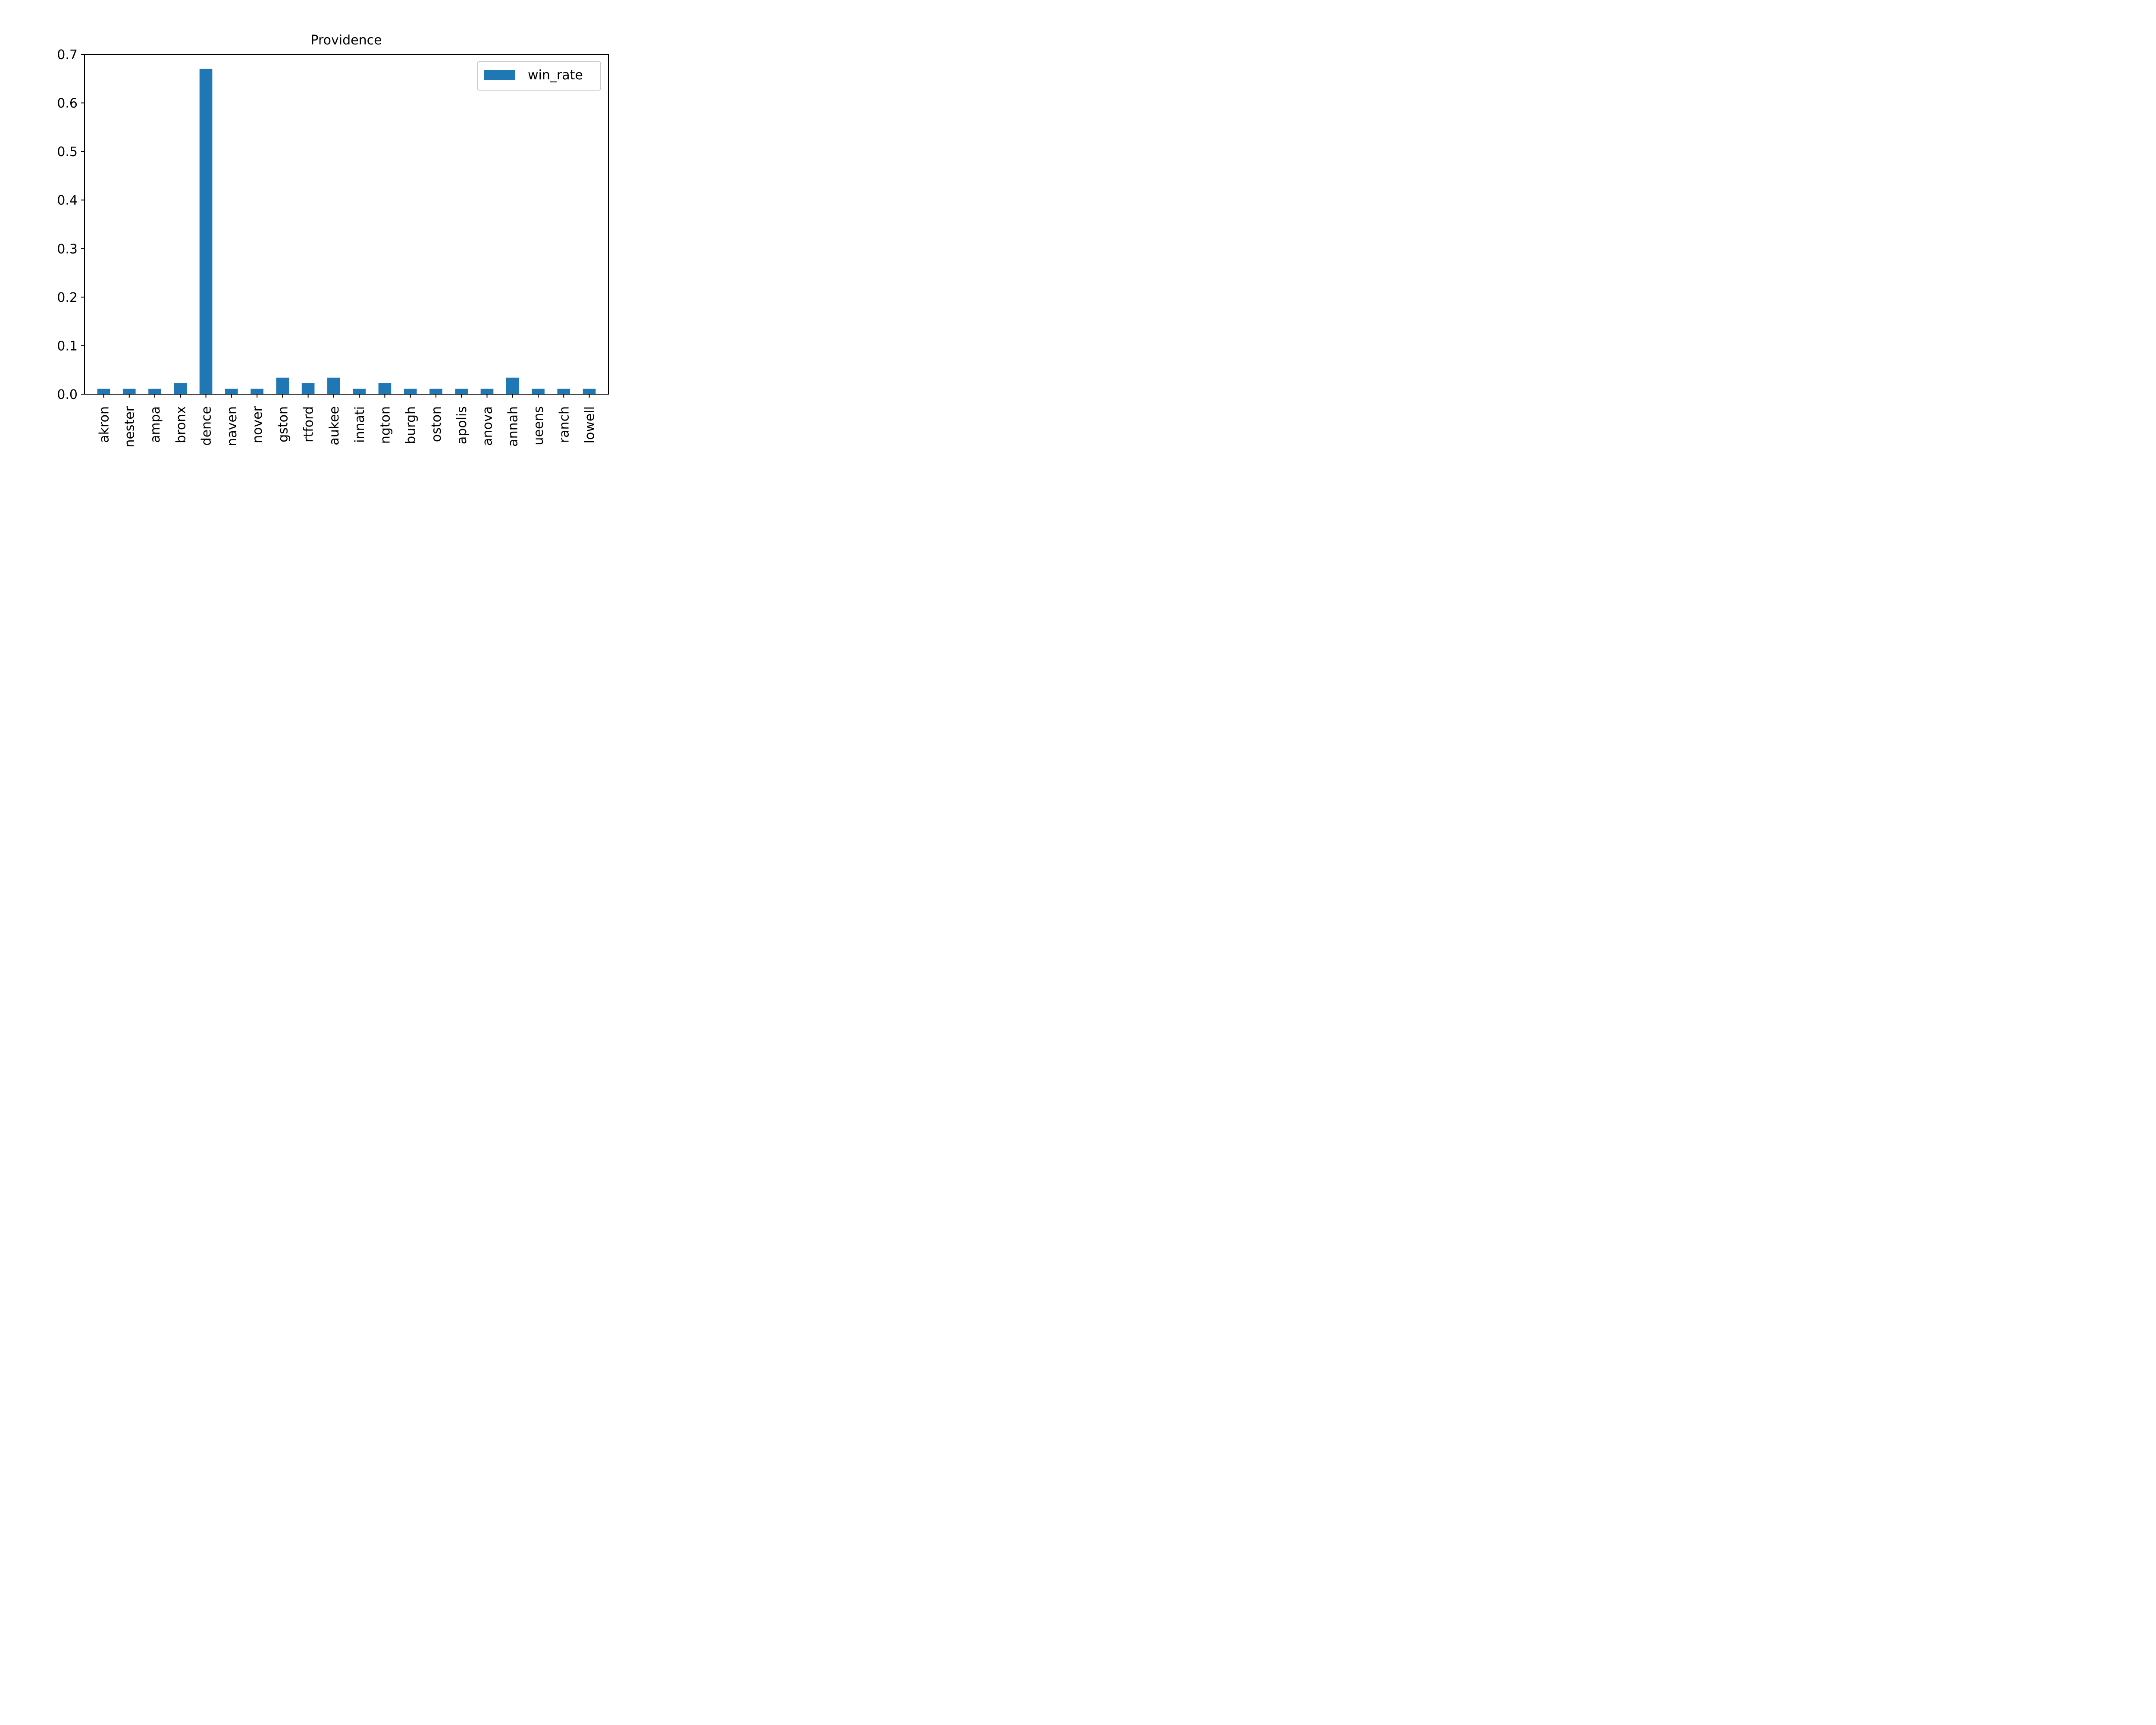  Describe the element at coordinates (67, 200) in the screenshot. I see `y-tick-label: 0.4` at that location.